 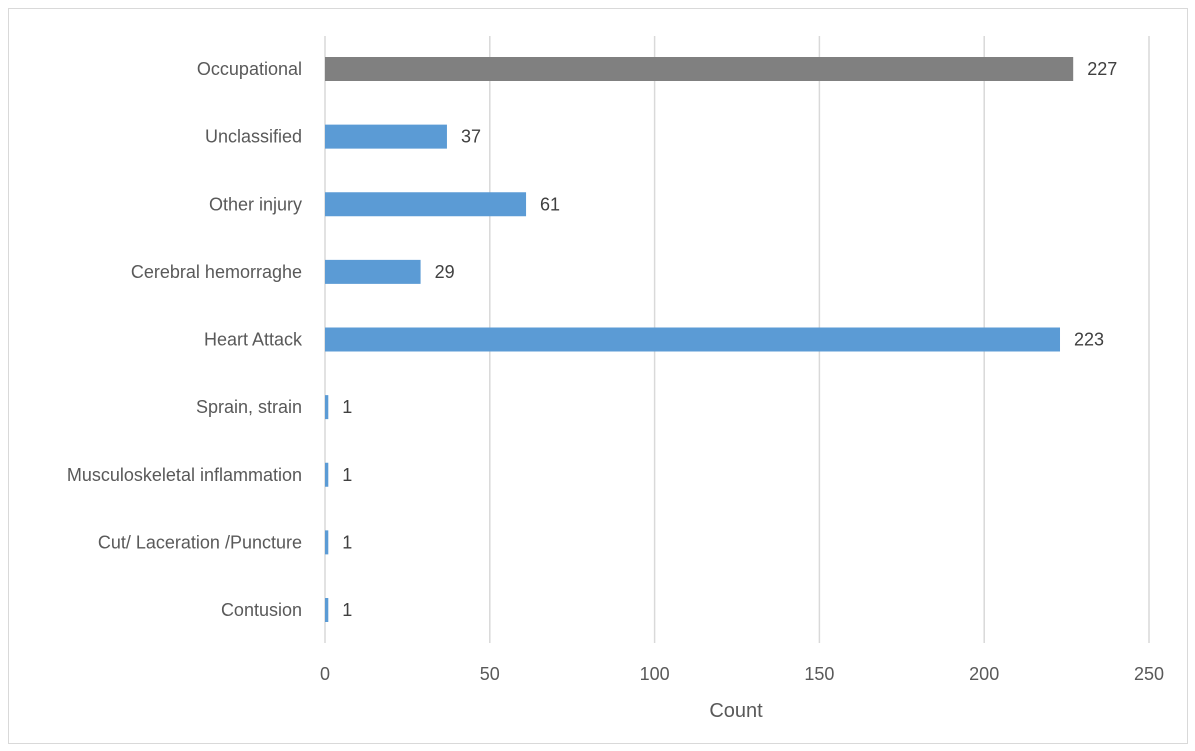 What do you see at coordinates (445, 272) in the screenshot?
I see `data-label: 29` at bounding box center [445, 272].